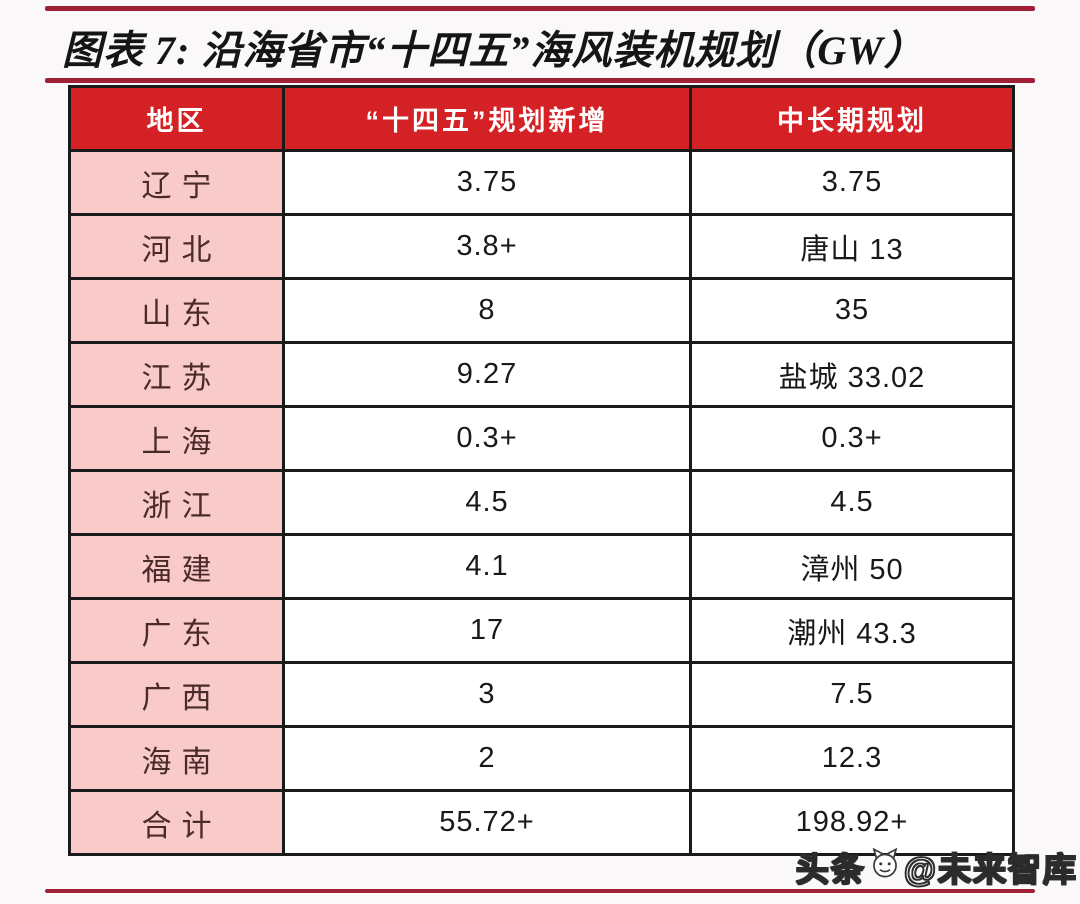 This screenshot has width=1080, height=904. Describe the element at coordinates (487, 374) in the screenshot. I see `value-cell: 9.27` at that location.